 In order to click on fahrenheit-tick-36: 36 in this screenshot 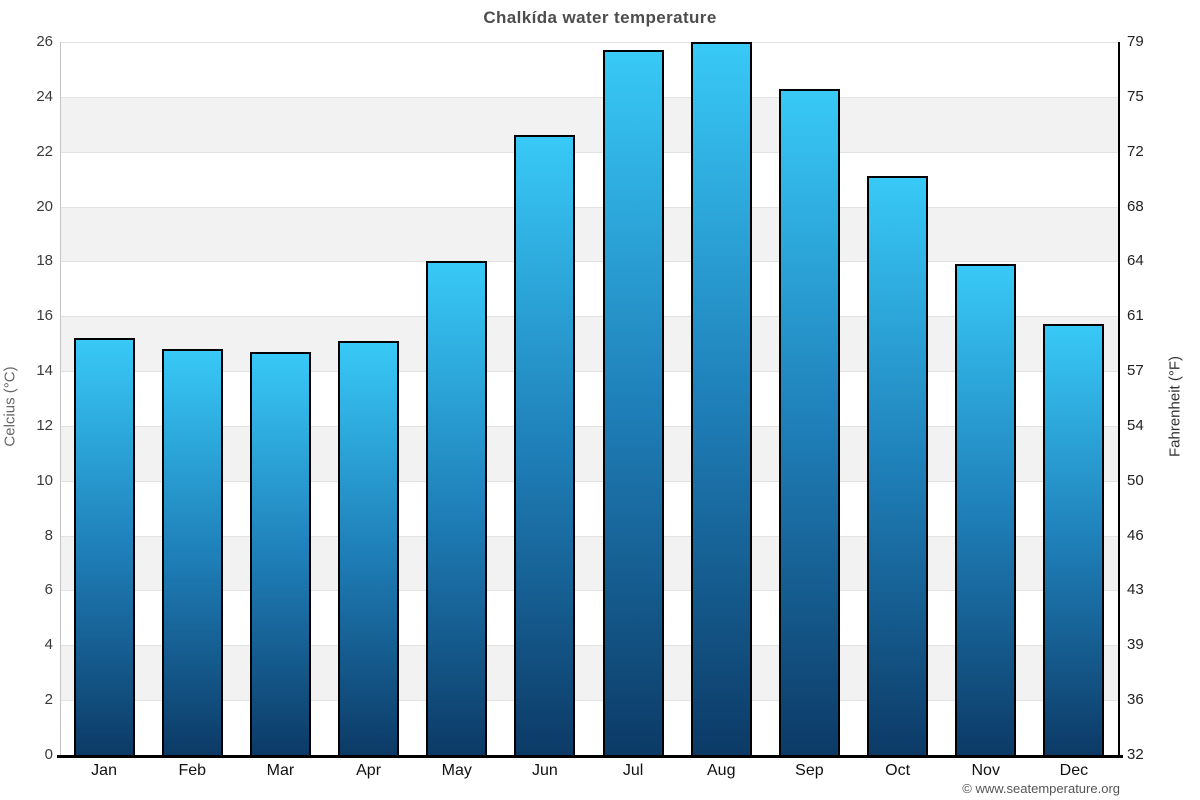, I will do `click(1135, 700)`.